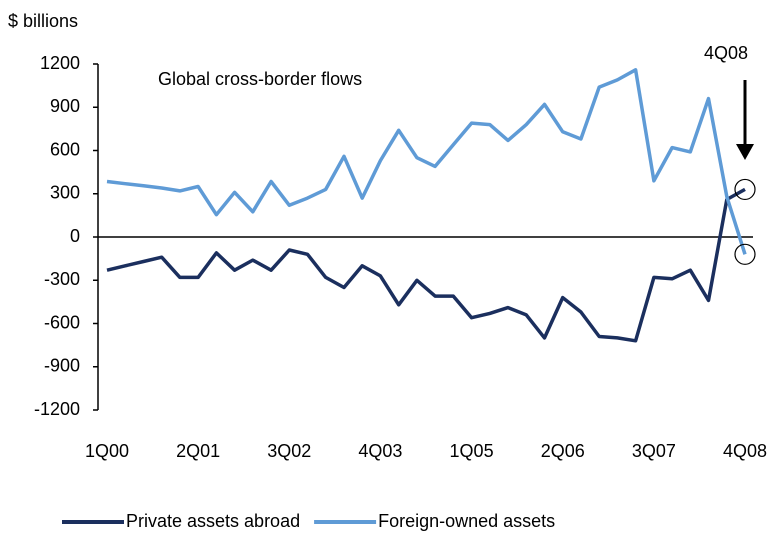  What do you see at coordinates (43, 21) in the screenshot?
I see `y-axis-label: $ billions` at bounding box center [43, 21].